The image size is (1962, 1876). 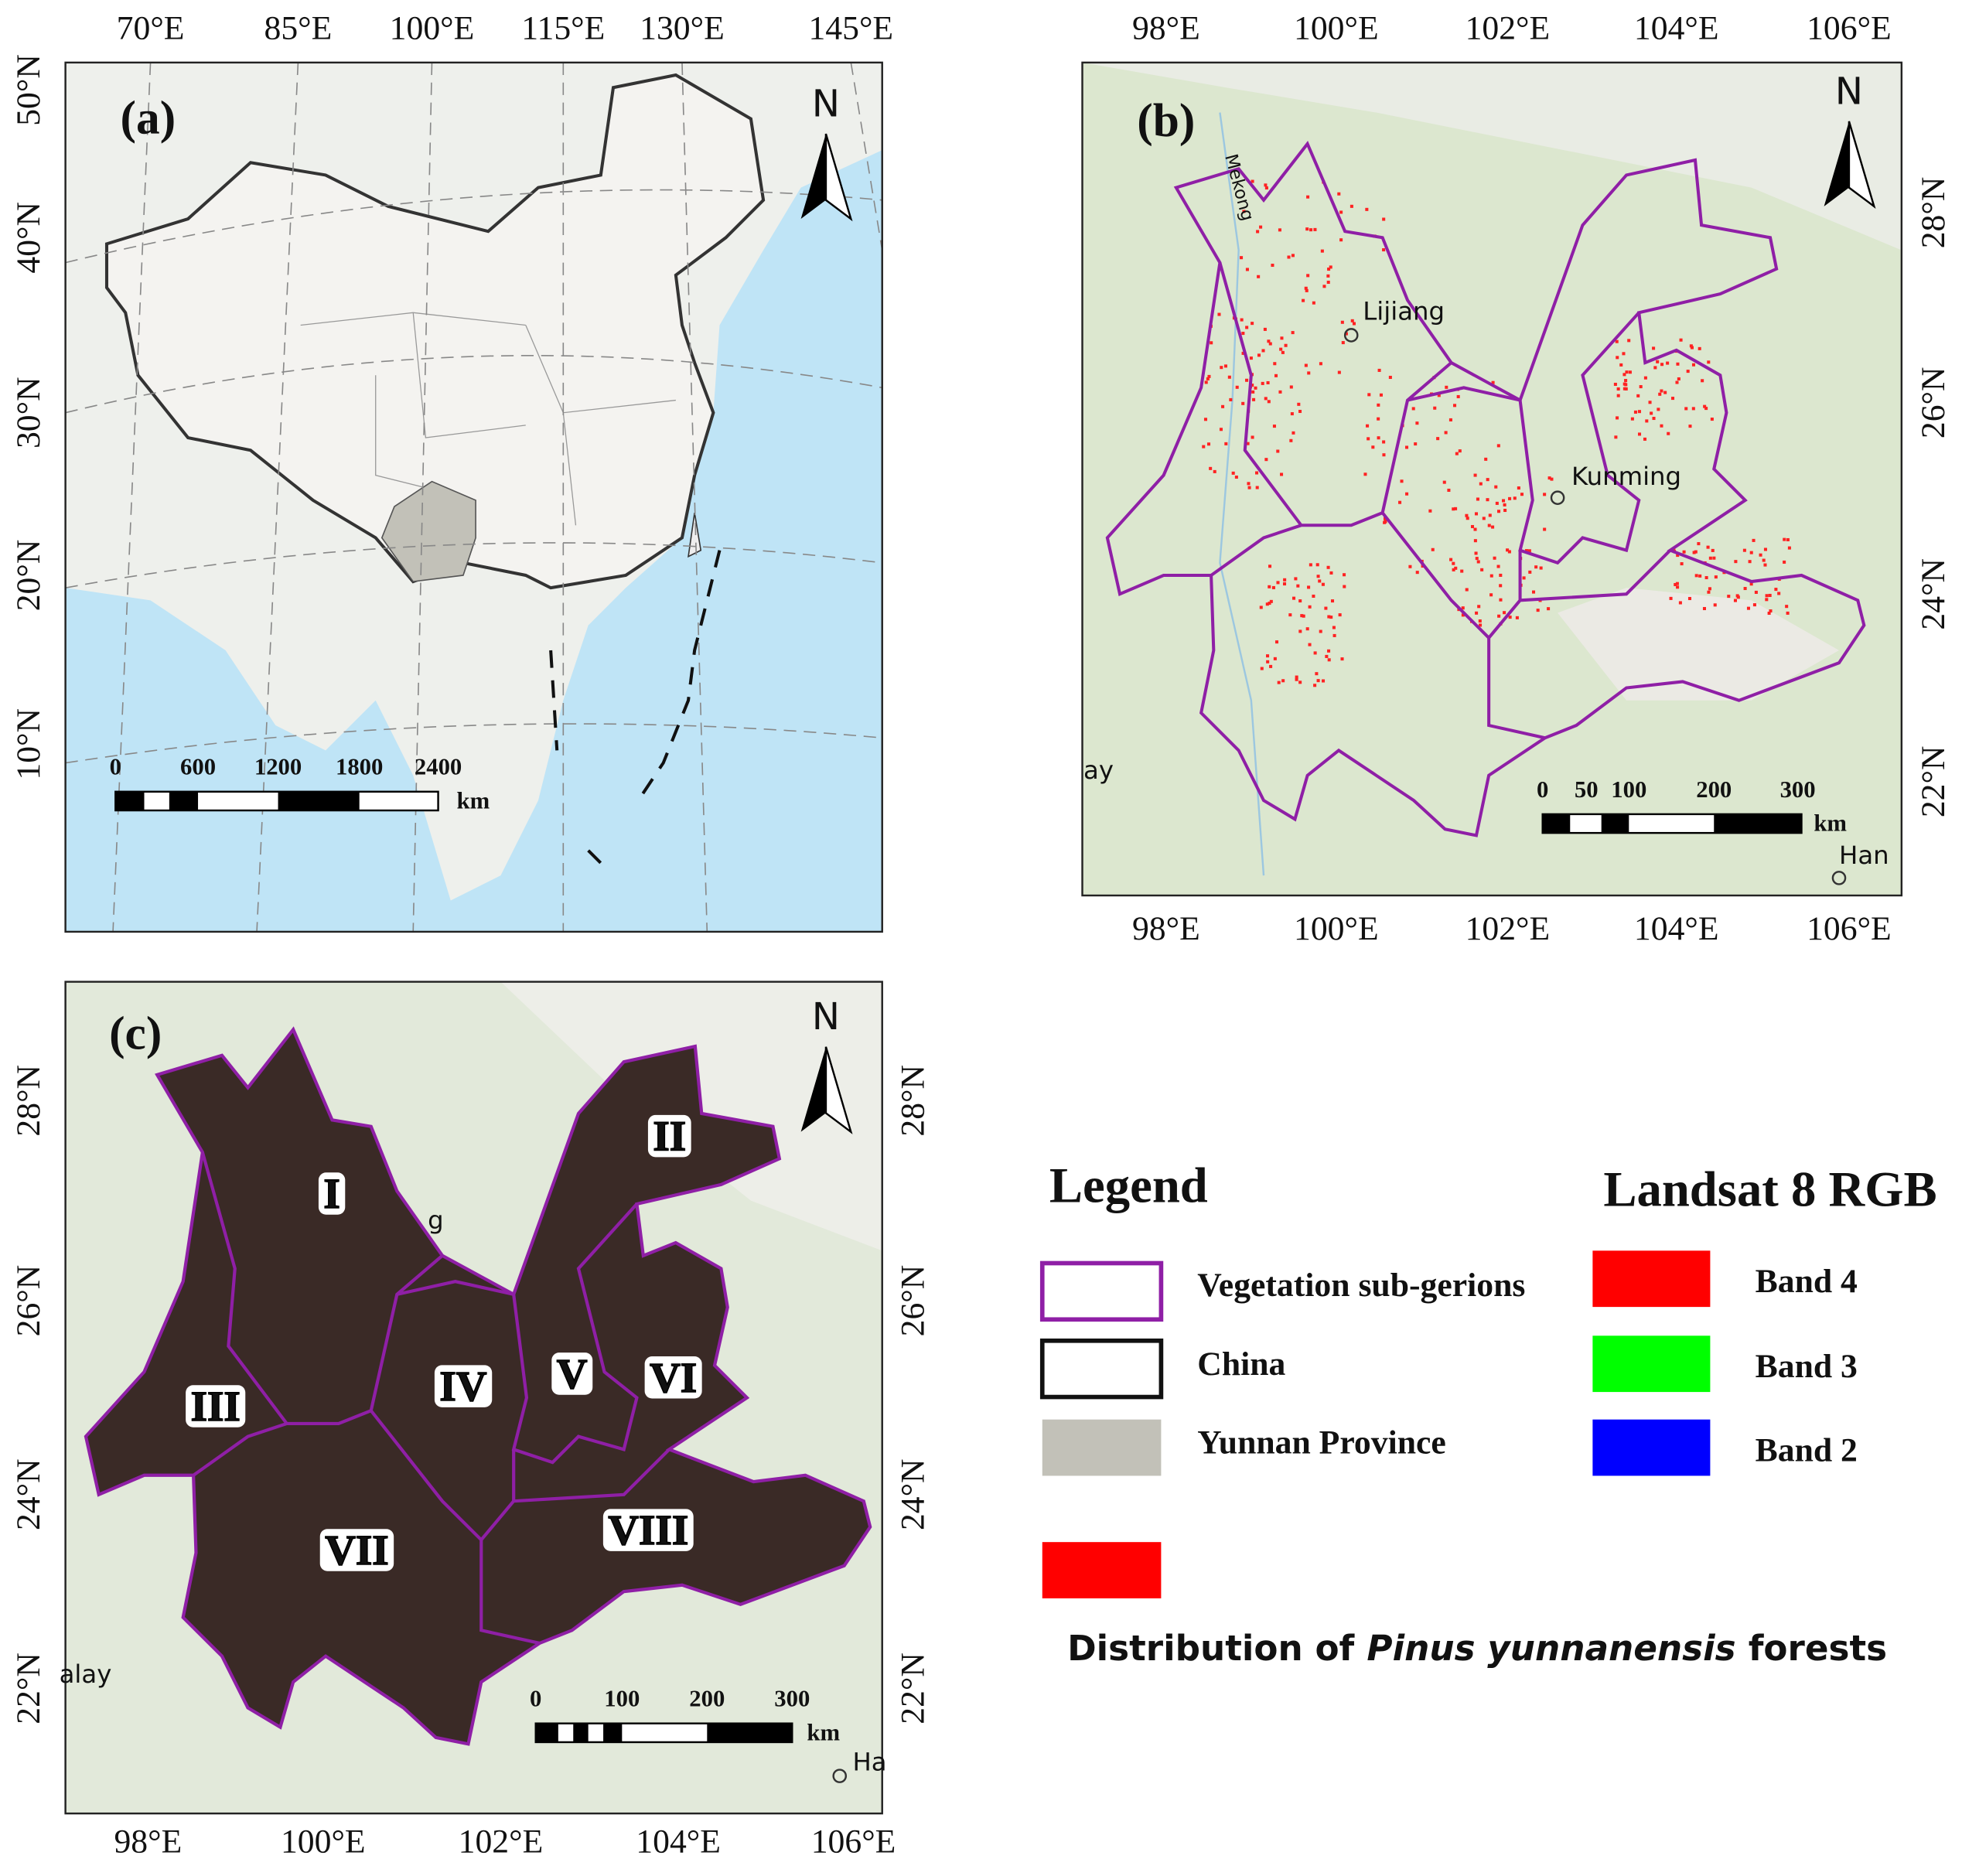 I want to click on region-label: V, so click(x=572, y=1373).